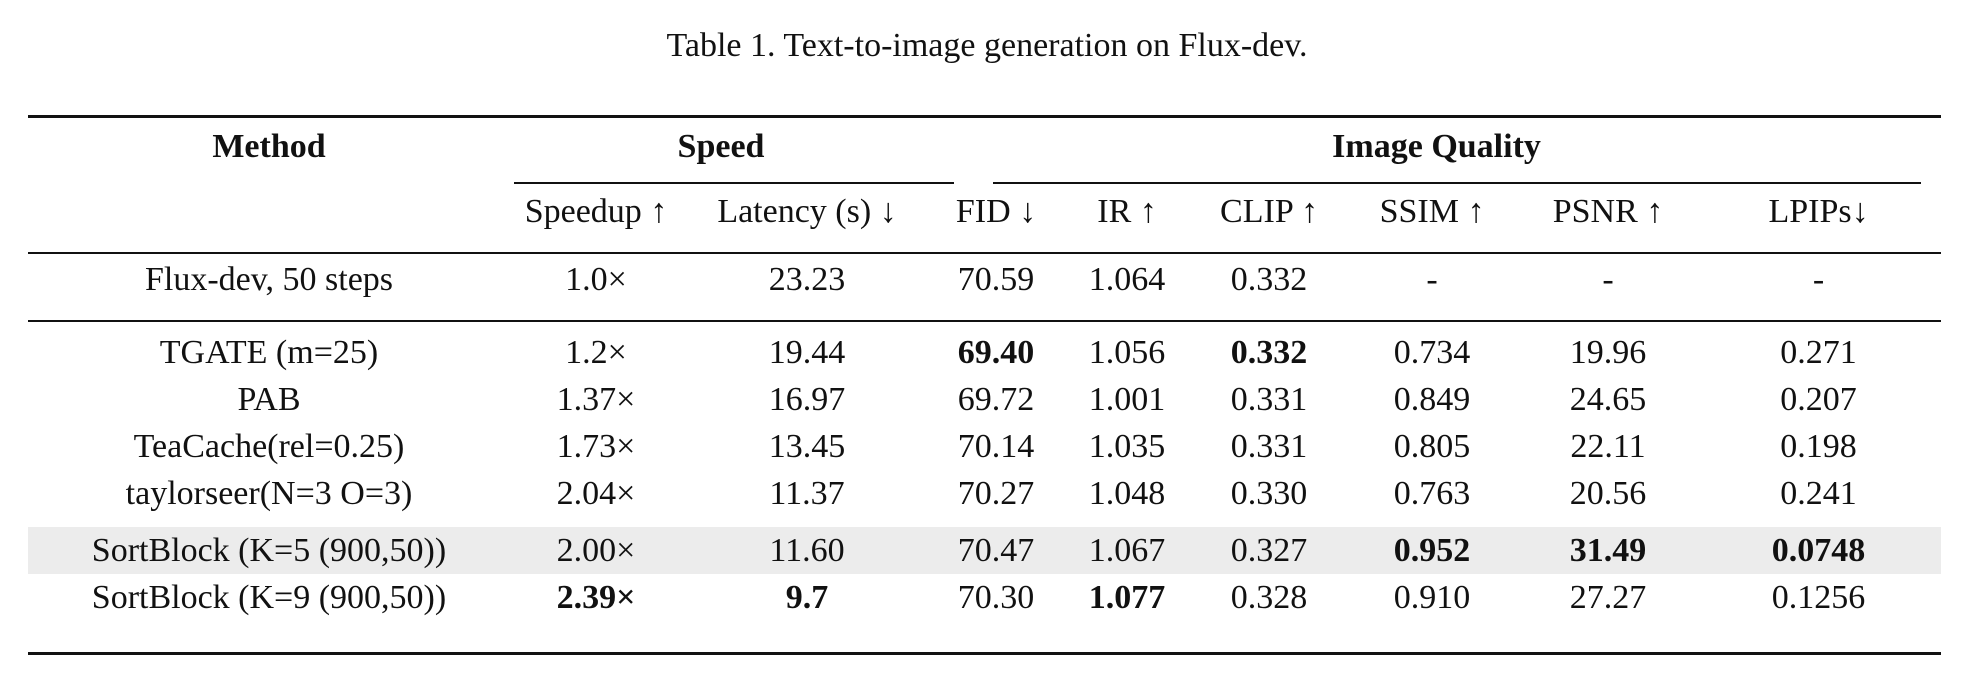  I want to click on value-cell: 1.077, so click(1127, 597).